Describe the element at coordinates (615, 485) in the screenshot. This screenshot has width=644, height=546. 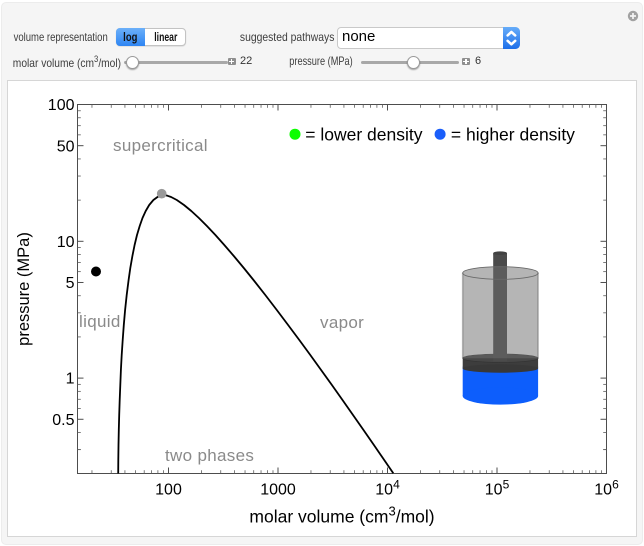
I see `svg-text: 6` at that location.